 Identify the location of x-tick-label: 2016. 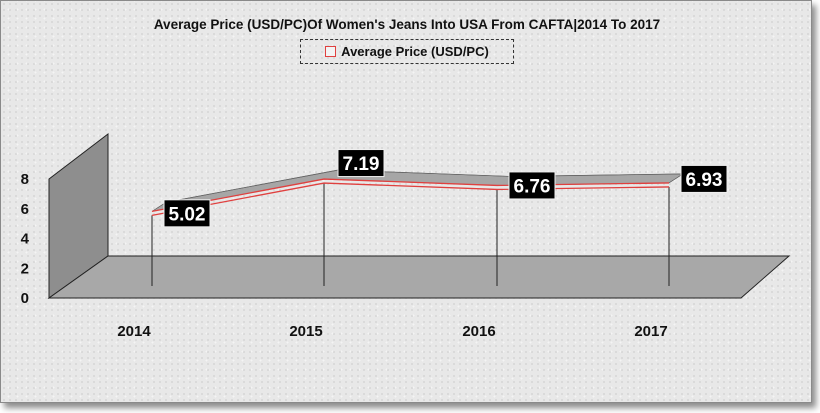
(478, 331).